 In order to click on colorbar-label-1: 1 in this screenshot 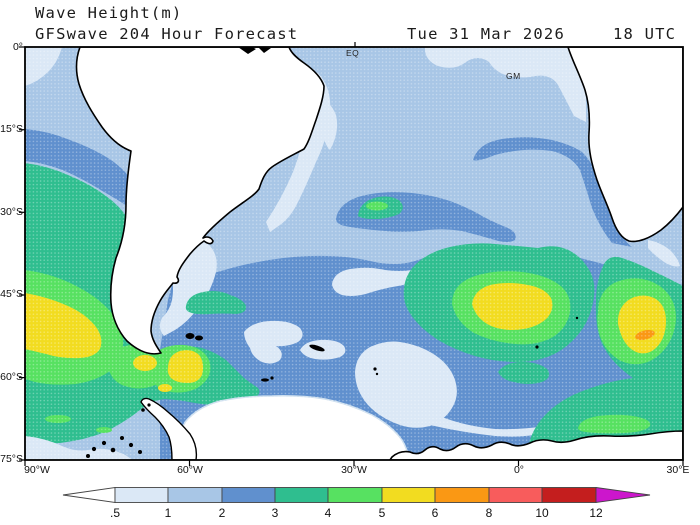, I will do `click(168, 513)`.